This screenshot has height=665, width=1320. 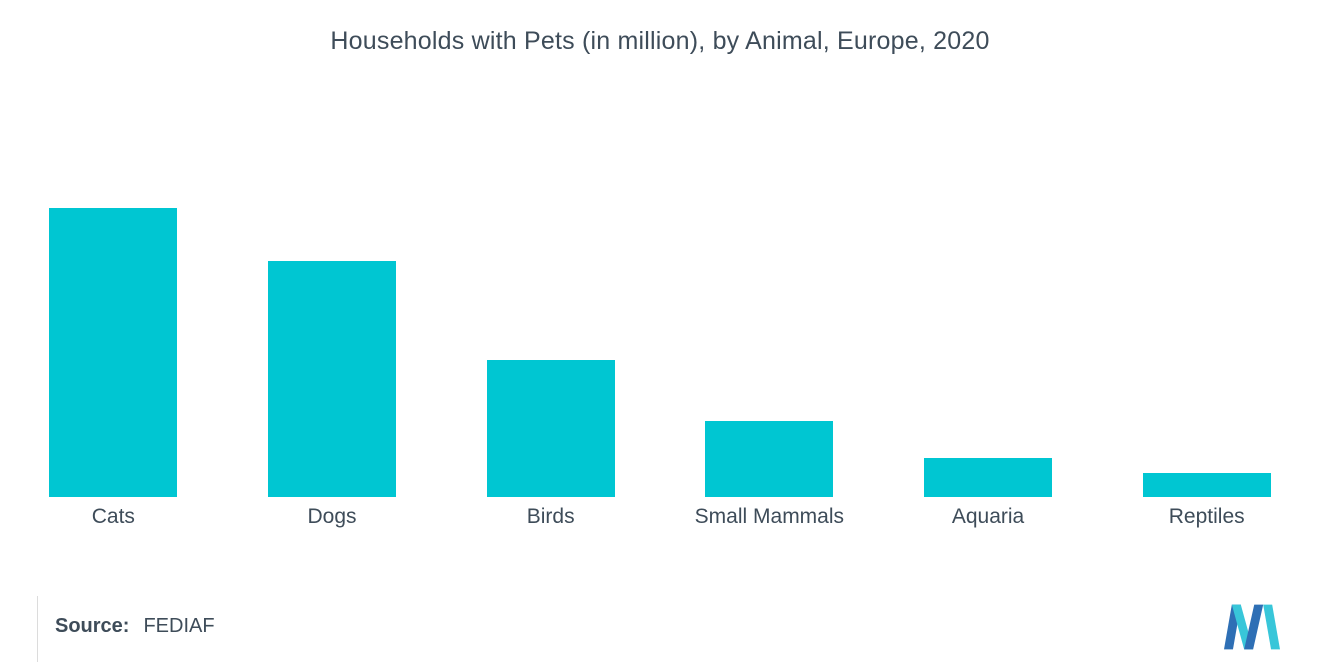 I want to click on category-label: Dogs, so click(x=332, y=516).